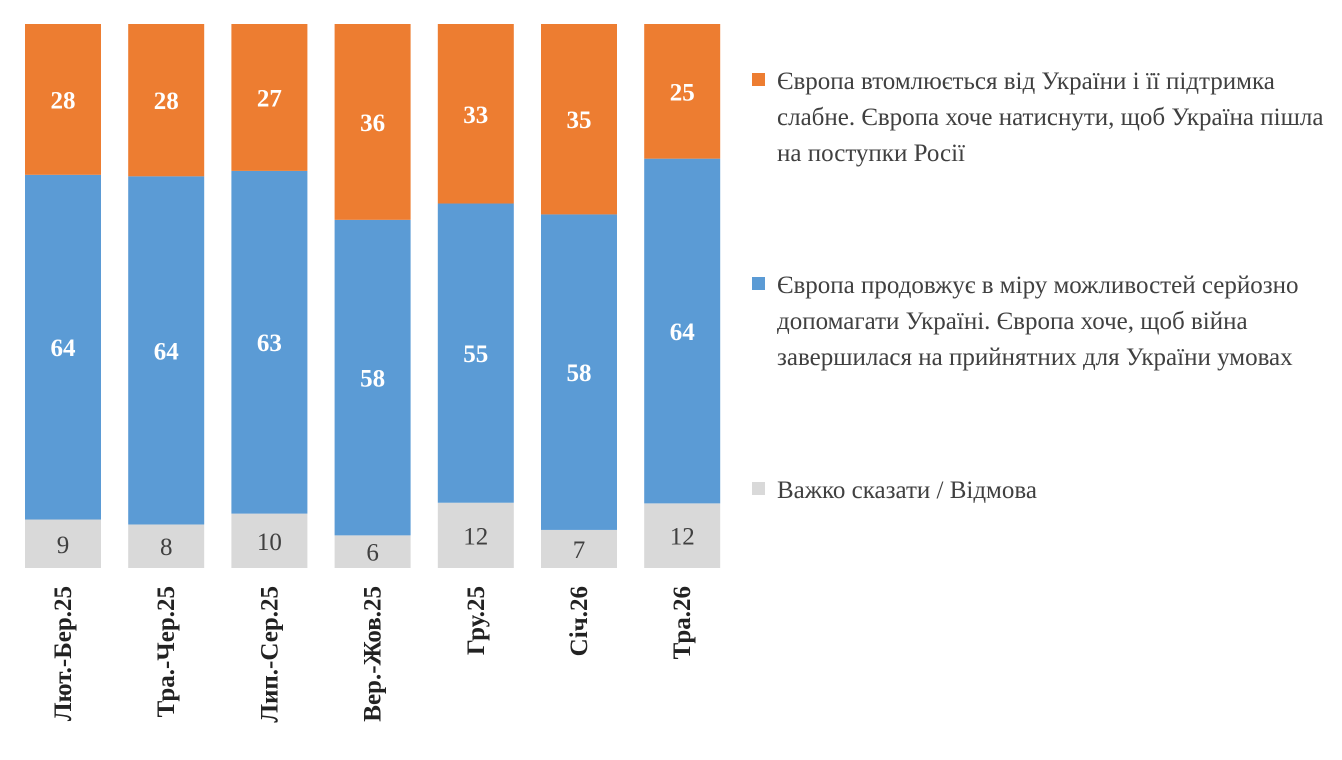  I want to click on data-label-0-2: 10, so click(269, 542).